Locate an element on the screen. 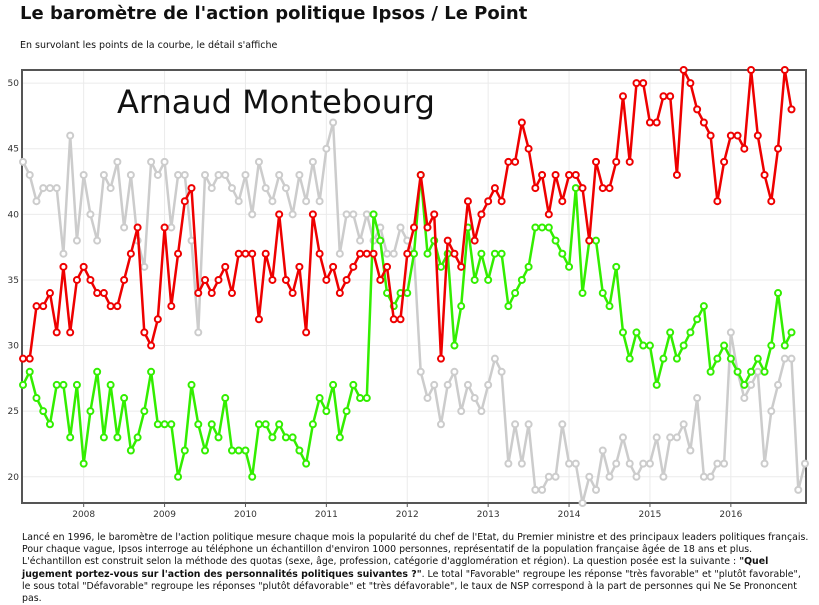 This screenshot has height=605, width=819. x-tick-label: 2011 is located at coordinates (326, 515).